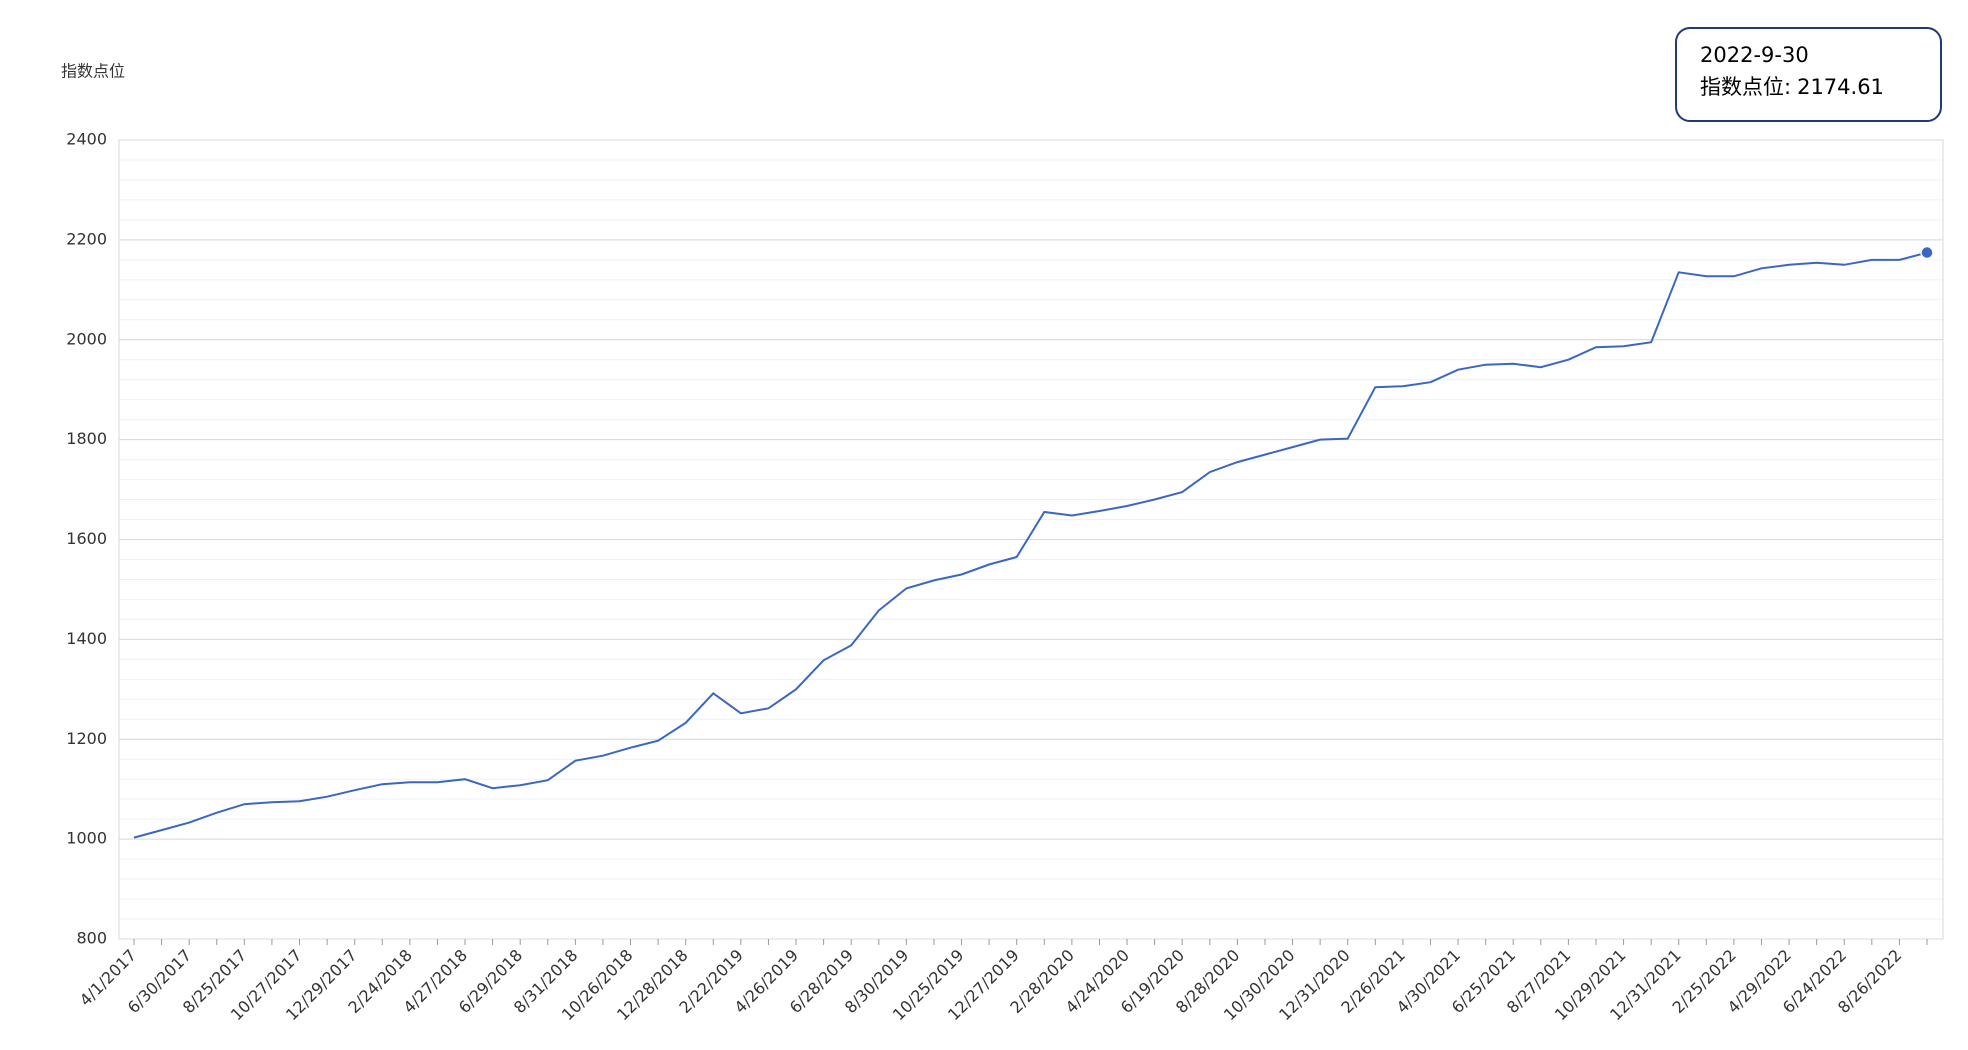 The width and height of the screenshot is (1968, 1050). I want to click on tooltip-value: 2174.61, so click(1840, 87).